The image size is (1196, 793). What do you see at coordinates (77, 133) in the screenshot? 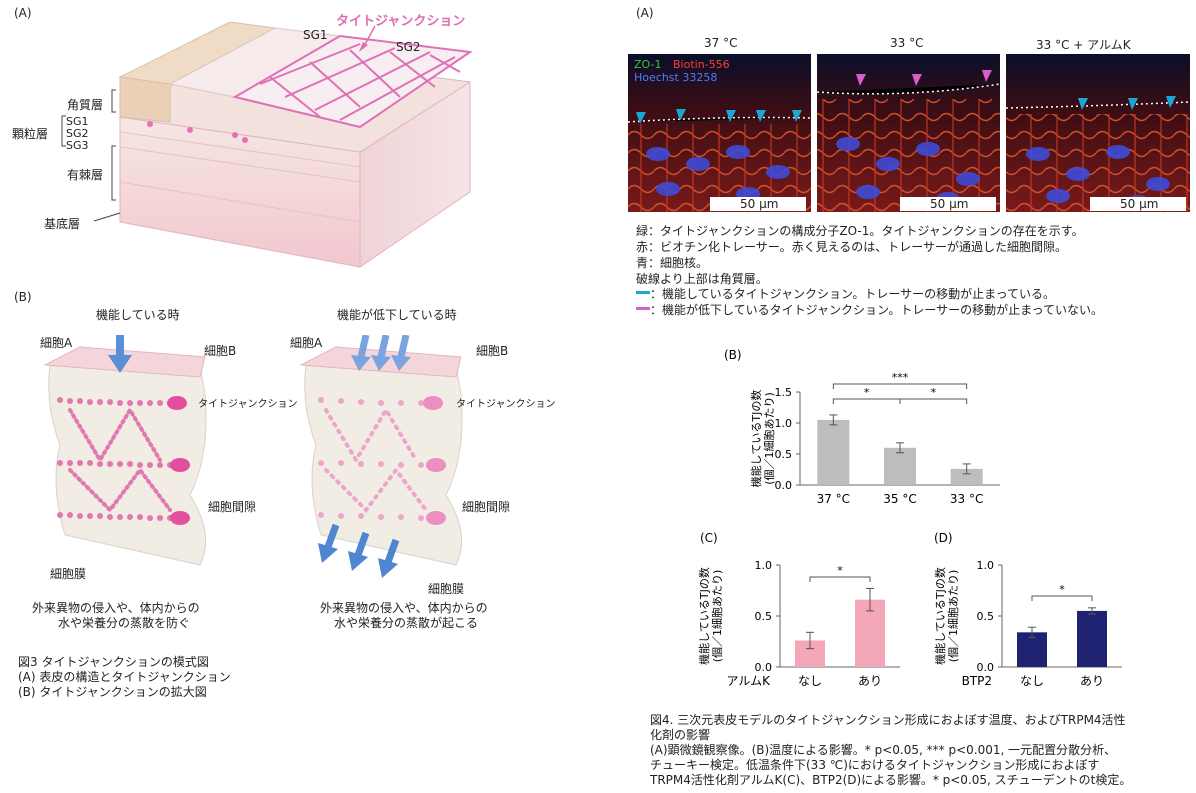
I see `sg2-sub-label: SG2` at bounding box center [77, 133].